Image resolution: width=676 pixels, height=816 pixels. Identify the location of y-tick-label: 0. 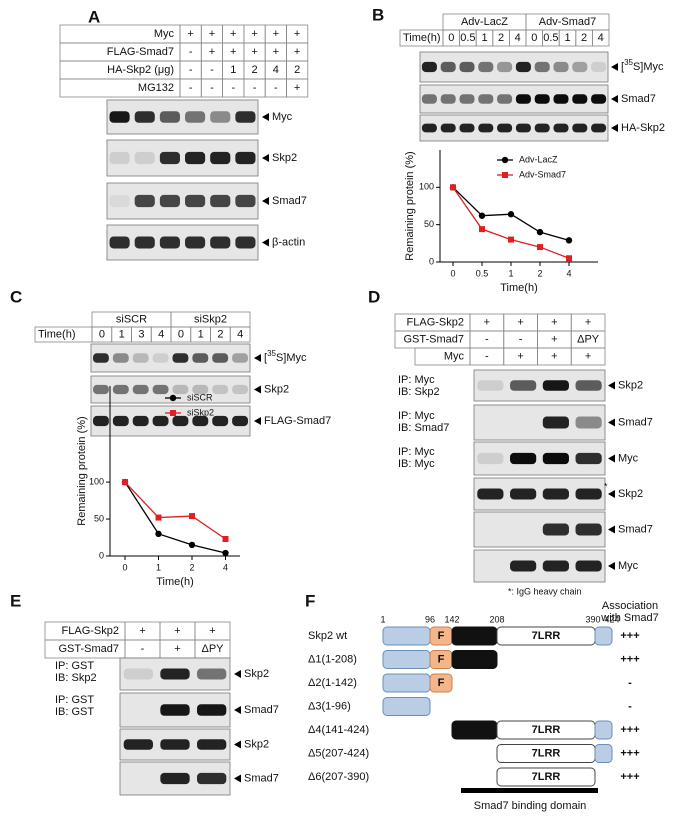
(431, 261).